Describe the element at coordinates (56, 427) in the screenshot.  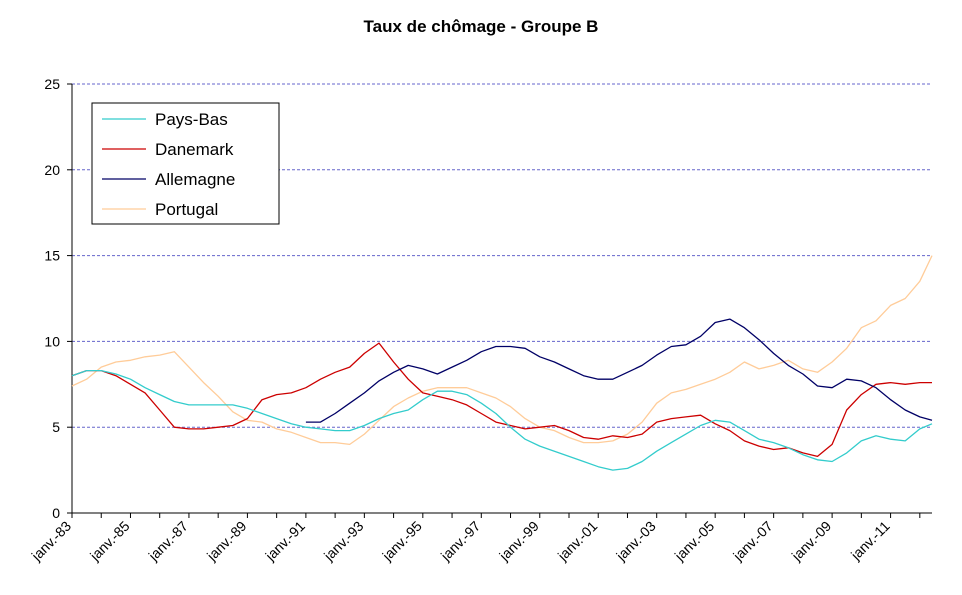
I see `y-tick-label-5: 5` at that location.